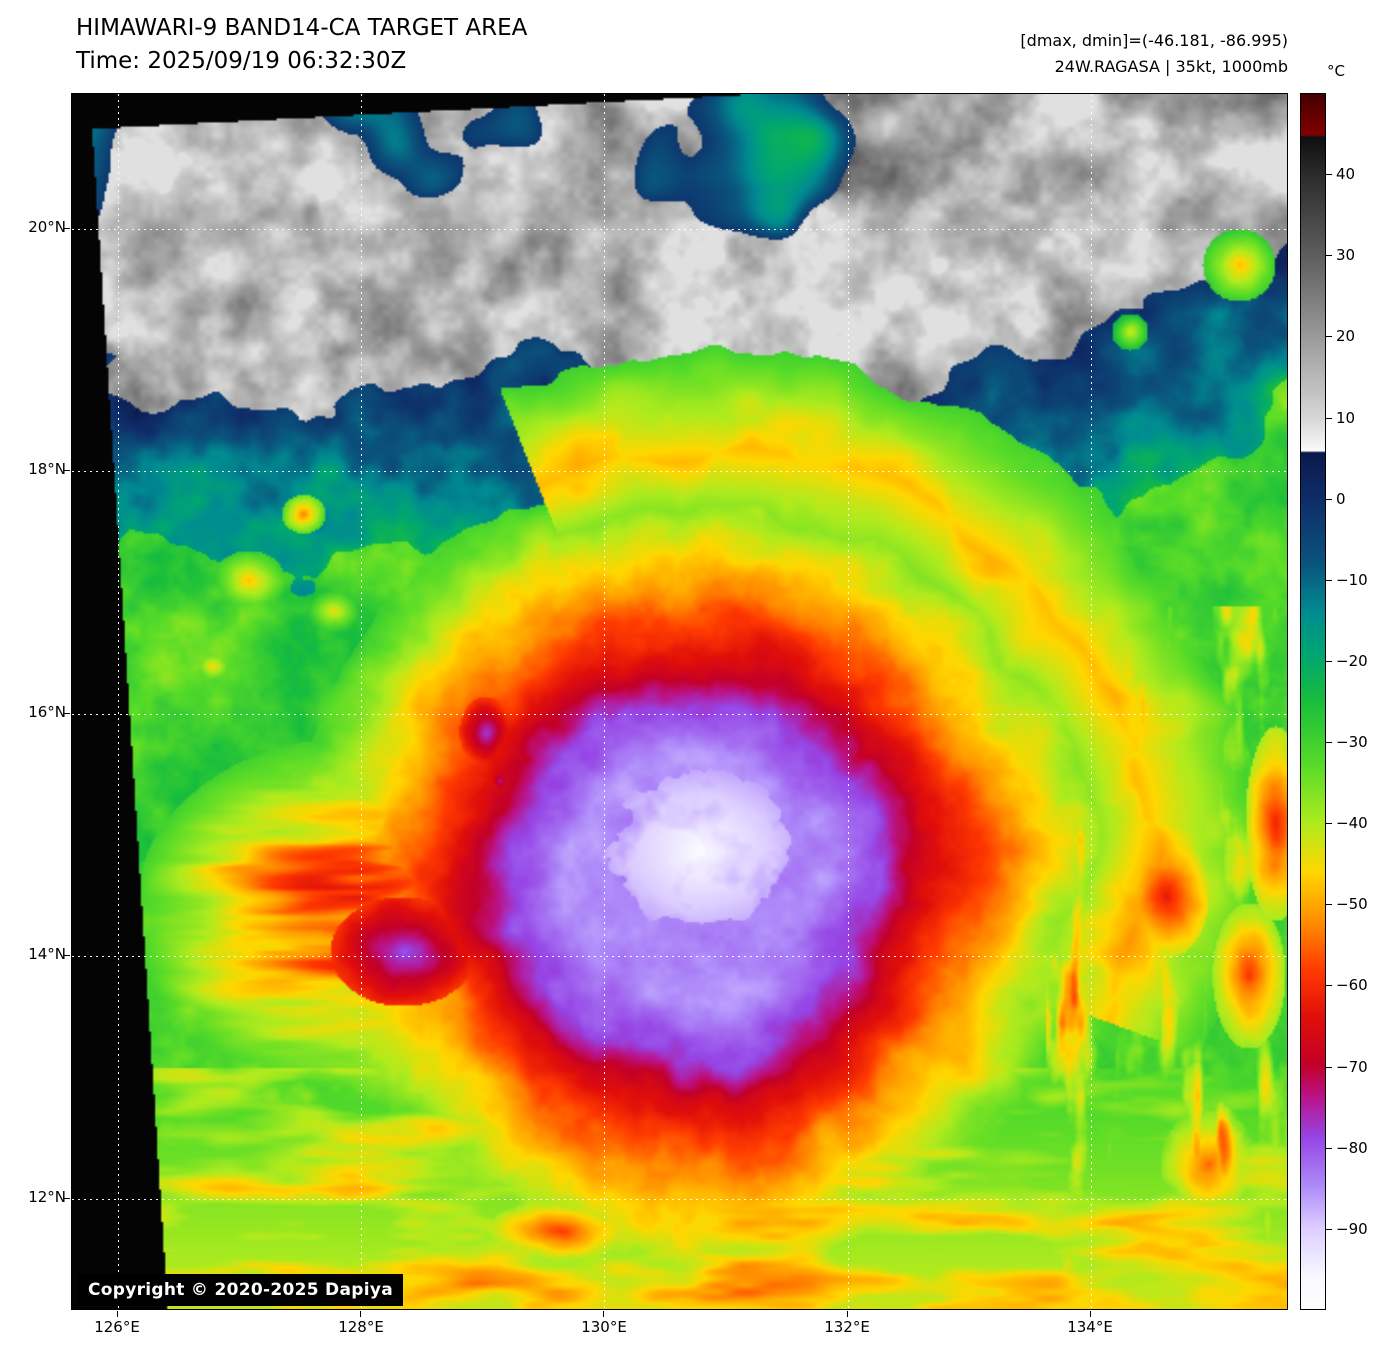 Image resolution: width=1390 pixels, height=1359 pixels. What do you see at coordinates (1352, 1067) in the screenshot?
I see `colorbar-tick-label: −70` at bounding box center [1352, 1067].